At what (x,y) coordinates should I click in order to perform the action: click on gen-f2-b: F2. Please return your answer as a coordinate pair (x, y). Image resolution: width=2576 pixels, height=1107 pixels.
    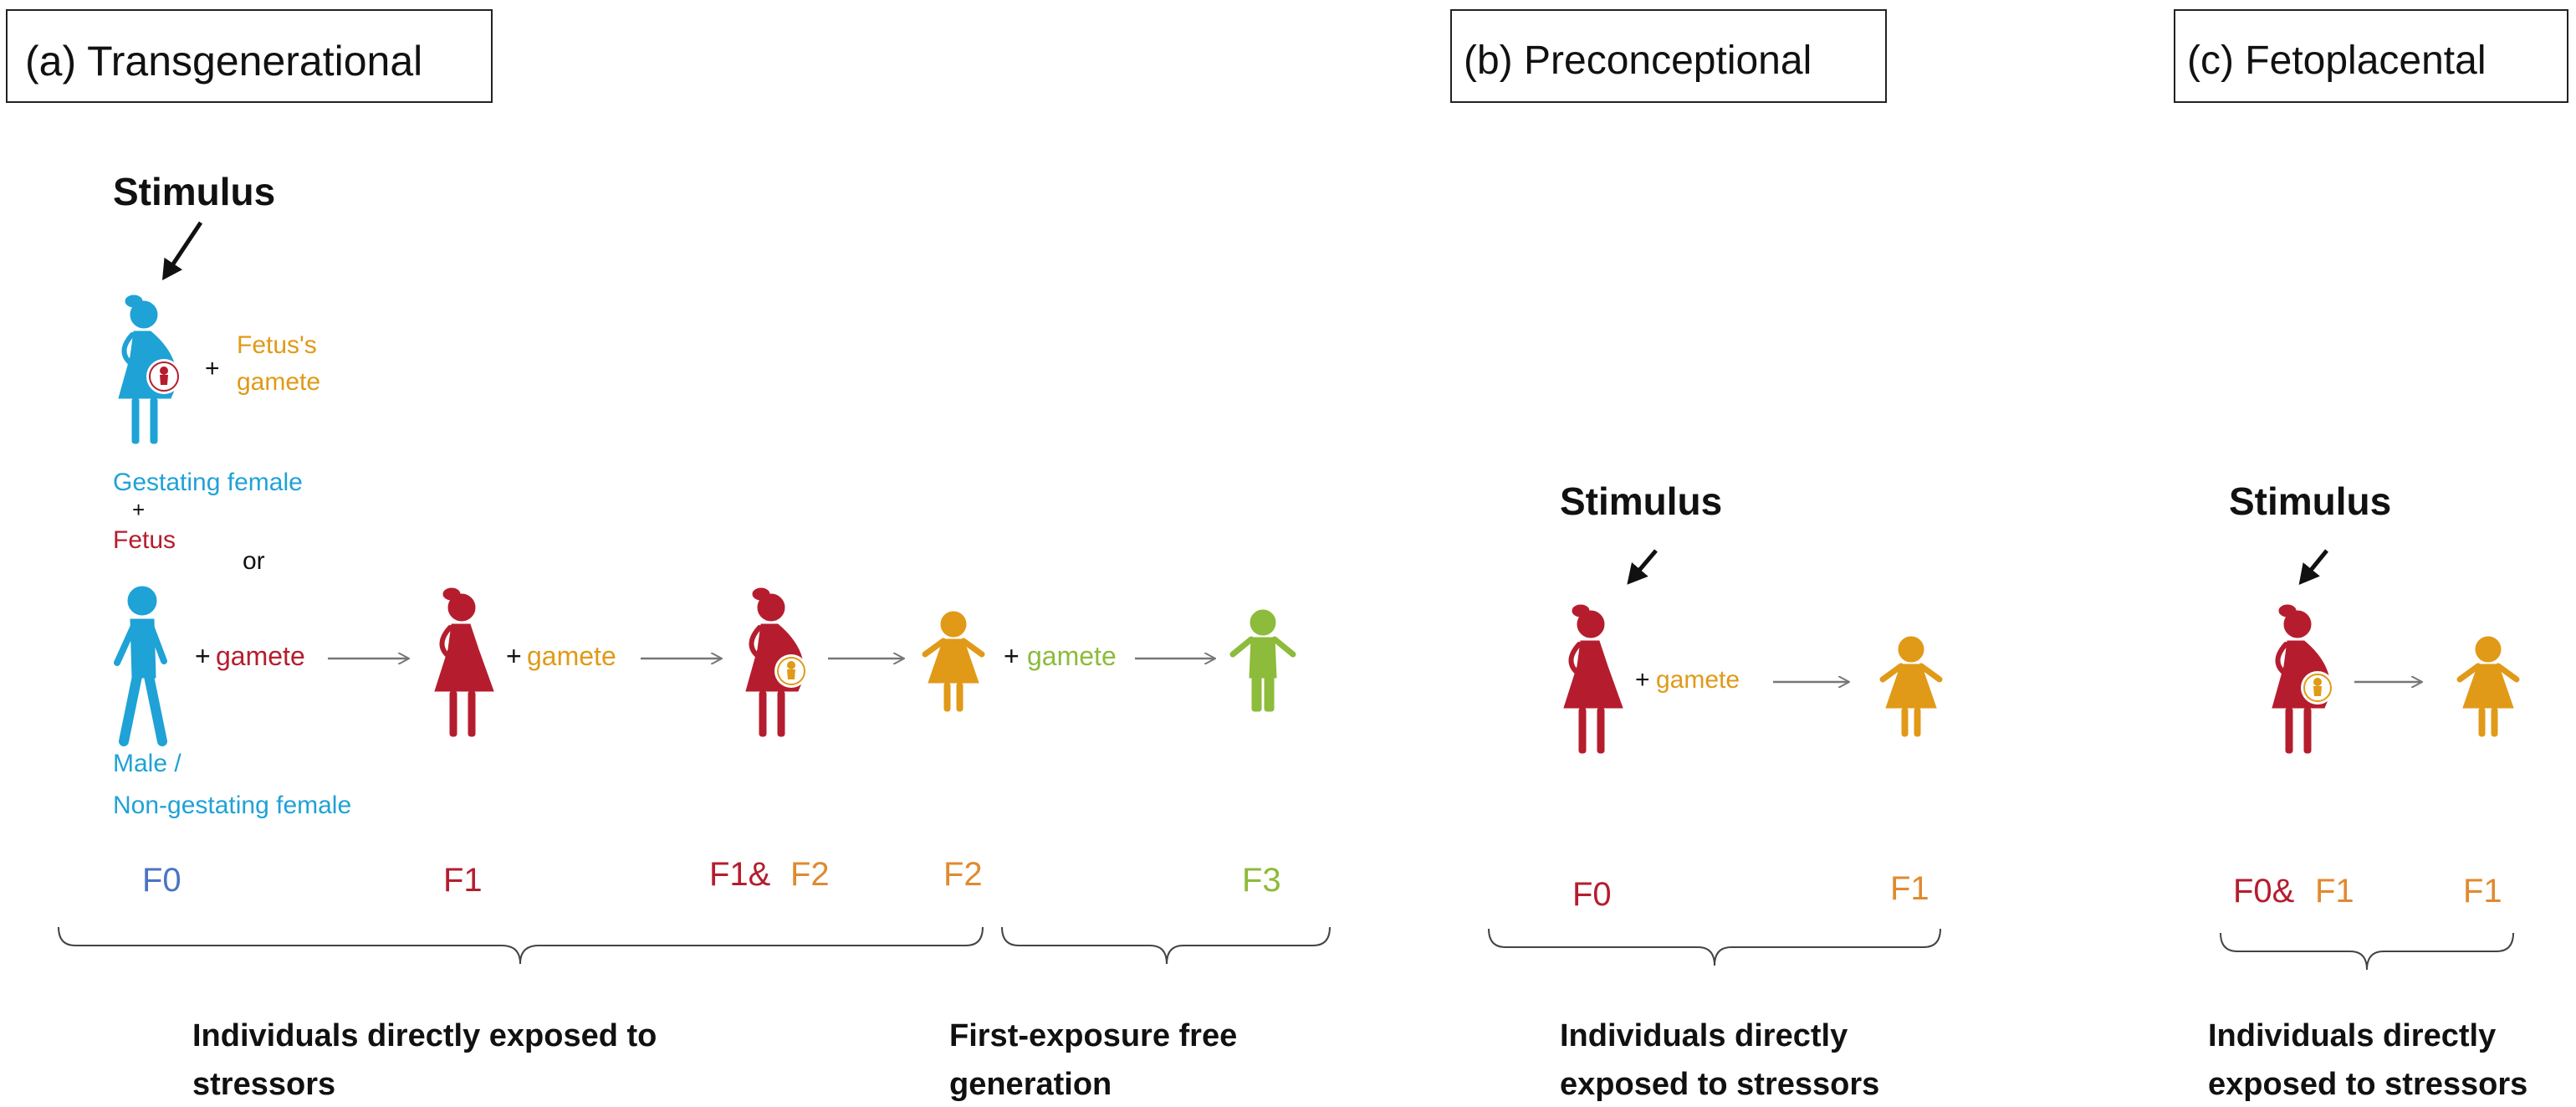
    Looking at the image, I should click on (963, 874).